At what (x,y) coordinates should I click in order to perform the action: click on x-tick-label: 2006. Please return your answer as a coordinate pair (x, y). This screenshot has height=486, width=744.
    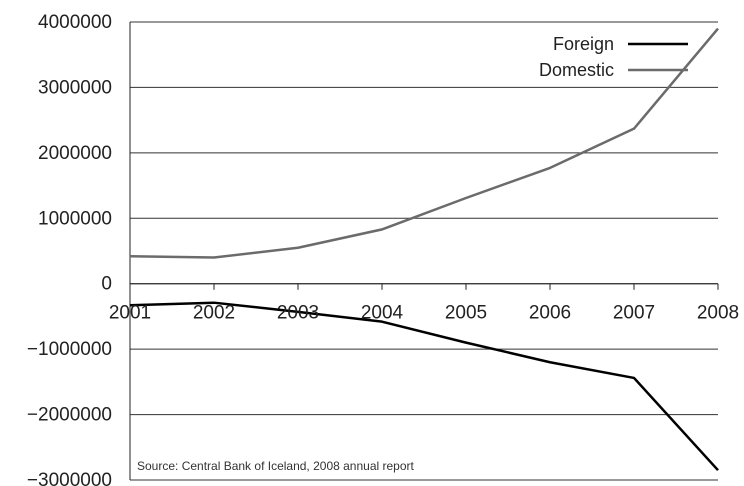
    Looking at the image, I should click on (550, 313).